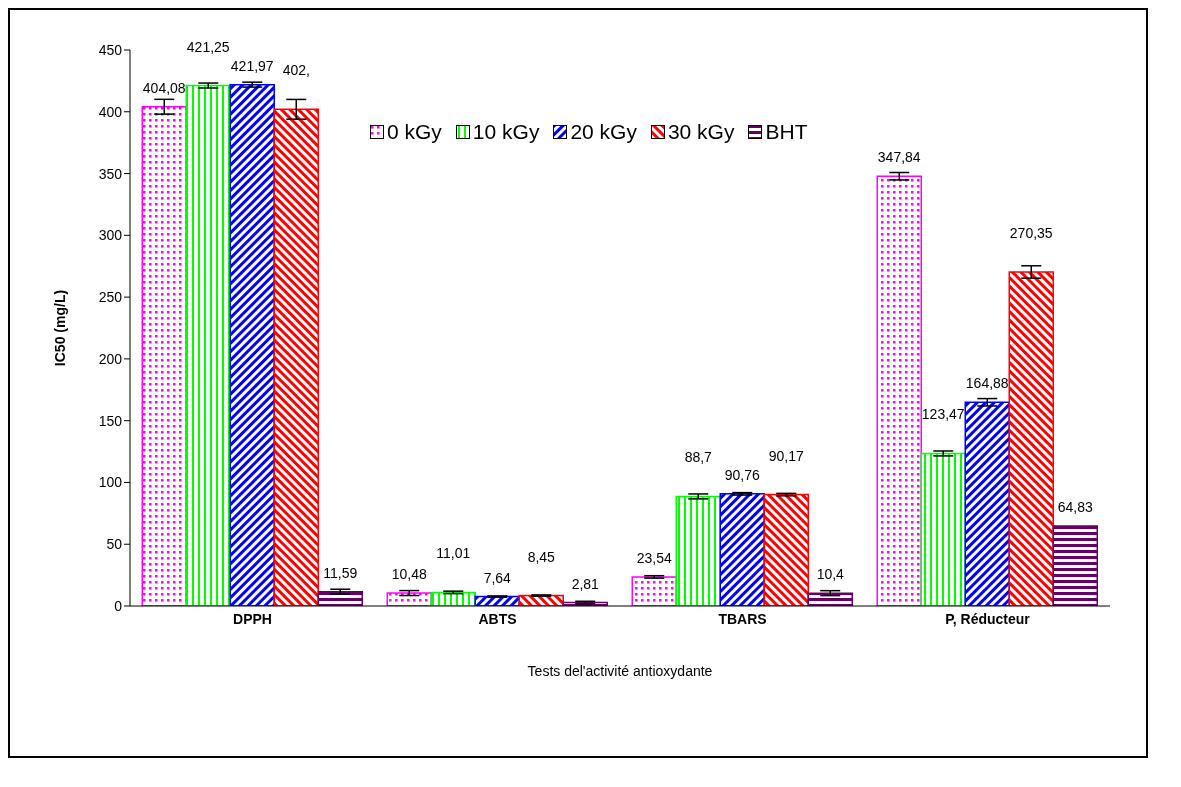  I want to click on data-label: 402,, so click(296, 70).